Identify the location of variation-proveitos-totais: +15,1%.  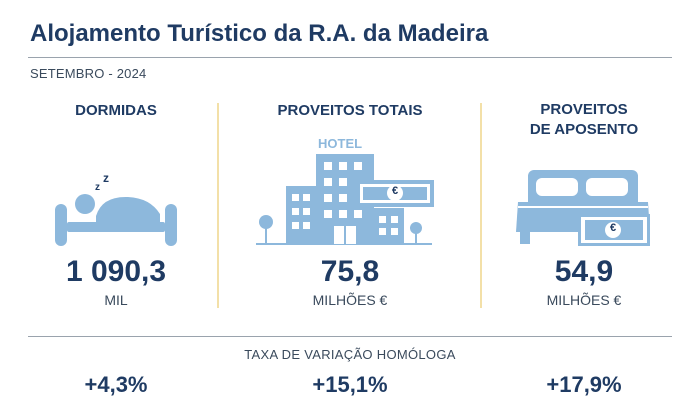
(350, 384).